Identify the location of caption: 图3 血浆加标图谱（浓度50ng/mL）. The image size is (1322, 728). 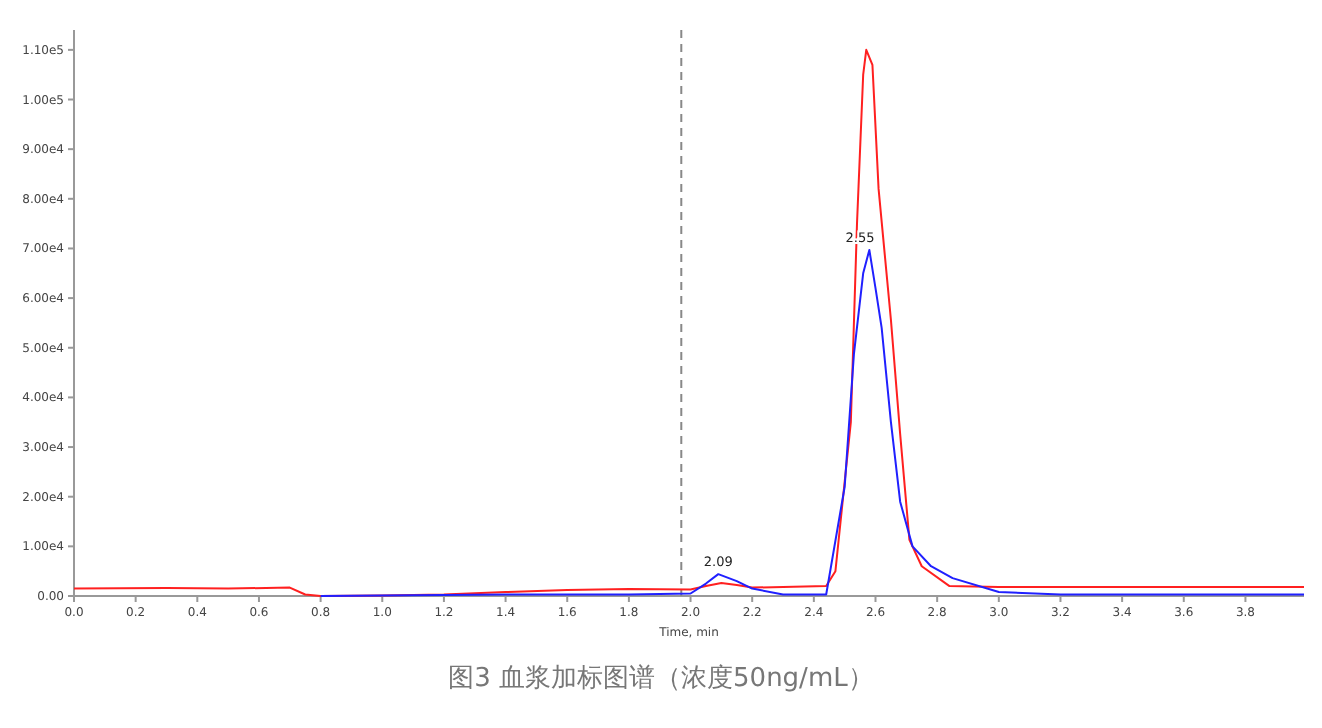
(661, 678).